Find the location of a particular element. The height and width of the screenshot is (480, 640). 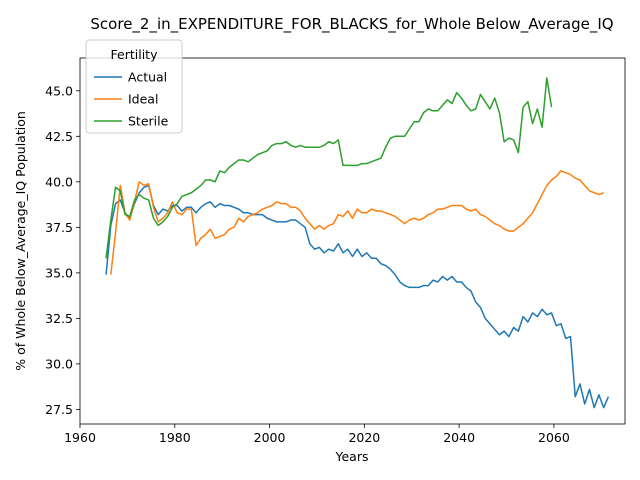

y-tick-label: 27.5 is located at coordinates (59, 409).